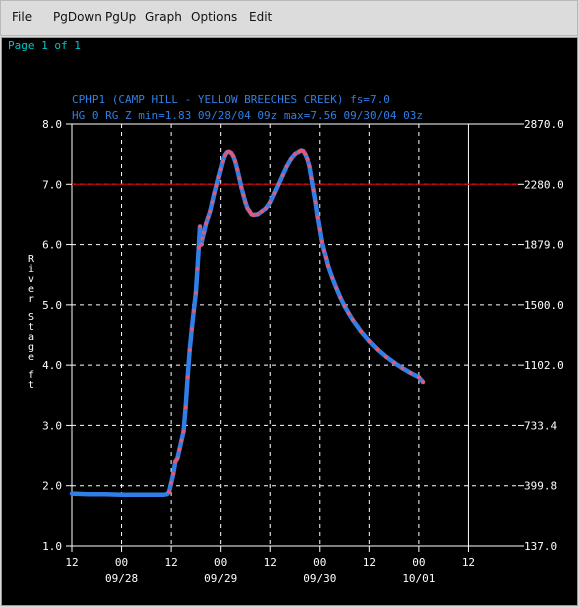 This screenshot has height=608, width=580. Describe the element at coordinates (31, 259) in the screenshot. I see `y-axis-label-char: R` at that location.